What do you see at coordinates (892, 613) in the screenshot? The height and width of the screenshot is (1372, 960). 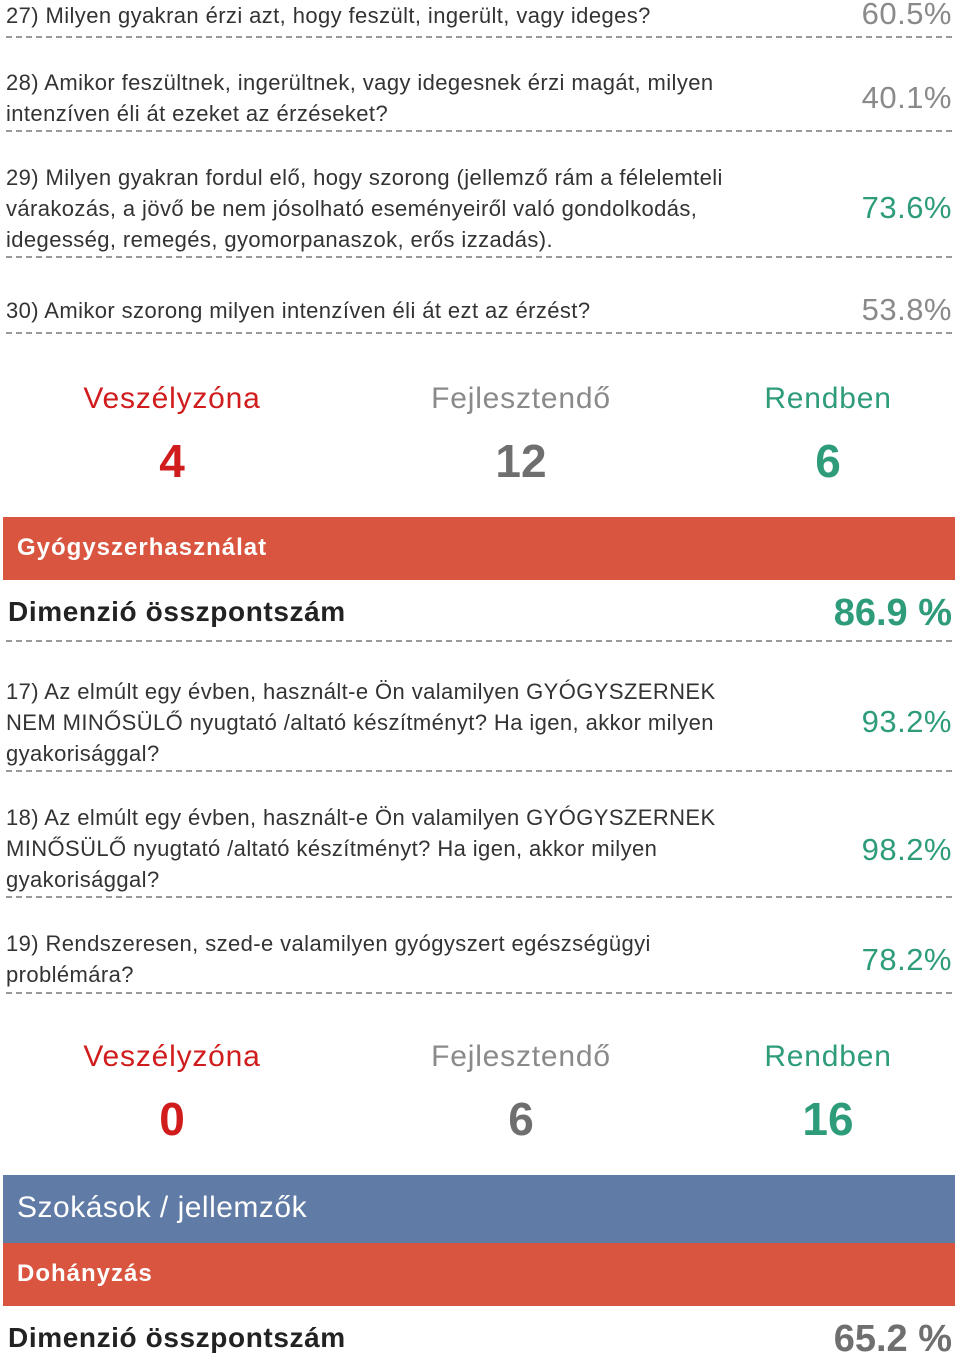 I see `dimension-value: 86.9 %` at bounding box center [892, 613].